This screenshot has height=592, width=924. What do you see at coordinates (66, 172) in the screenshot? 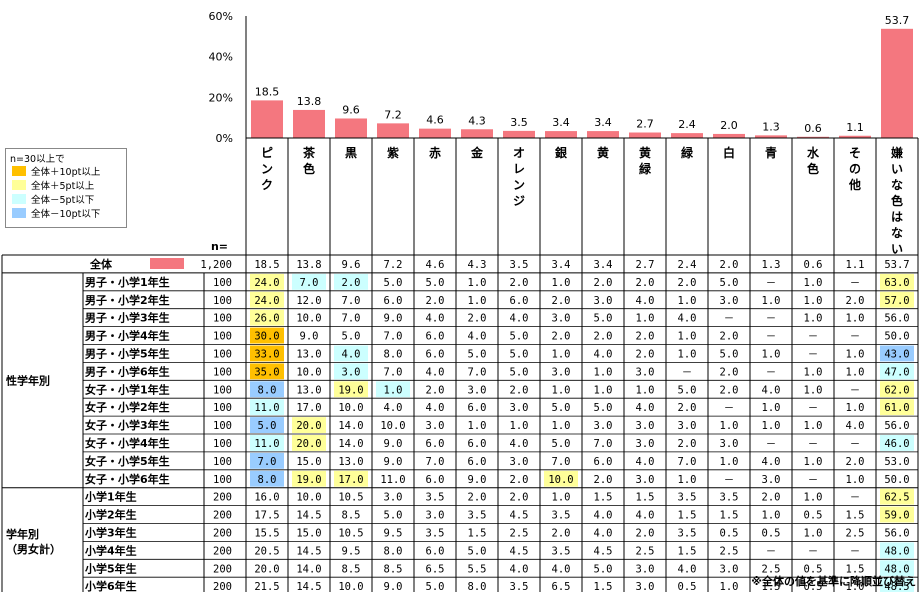
I see `legend-label: 全体＋10pt以上` at bounding box center [66, 172].